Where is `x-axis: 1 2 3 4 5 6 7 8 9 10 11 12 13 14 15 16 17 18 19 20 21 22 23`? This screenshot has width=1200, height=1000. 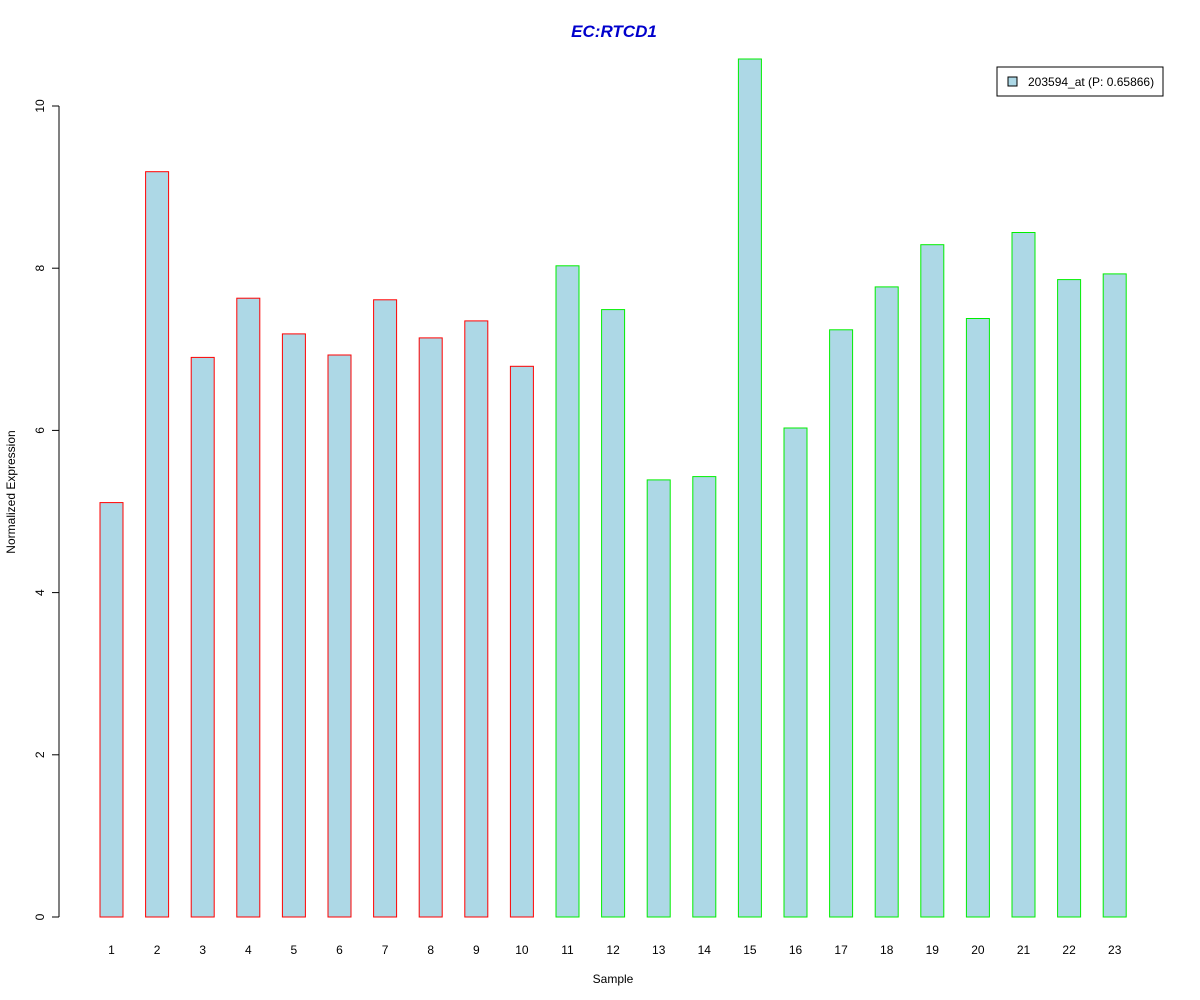
x-axis: 1 2 3 4 5 6 7 8 9 10 11 12 13 14 15 16 17 18 19 20 21 22 23 is located at coordinates (615, 950).